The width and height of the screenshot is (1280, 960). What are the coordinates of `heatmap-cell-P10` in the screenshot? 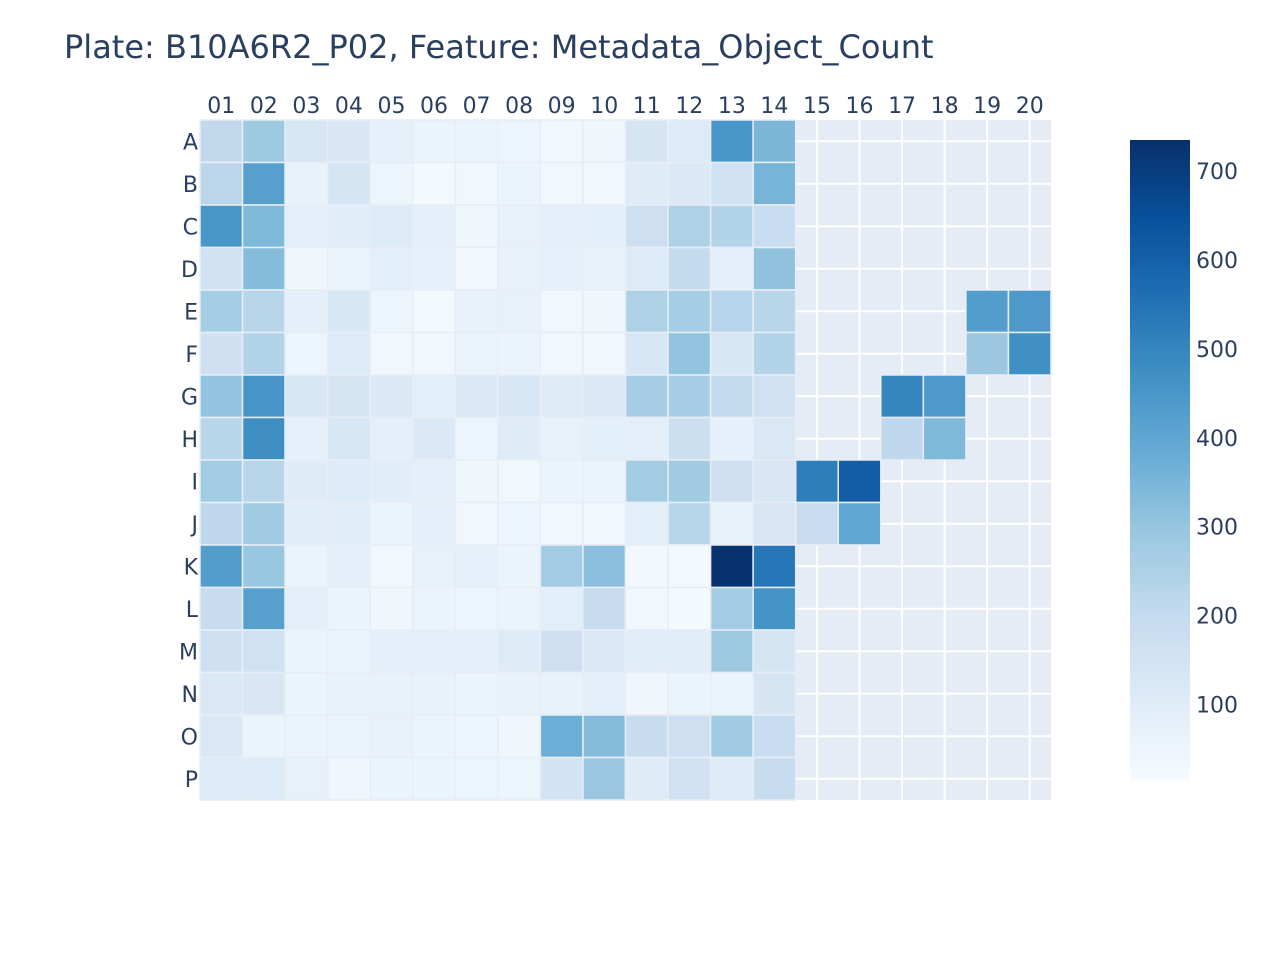 It's located at (604, 778).